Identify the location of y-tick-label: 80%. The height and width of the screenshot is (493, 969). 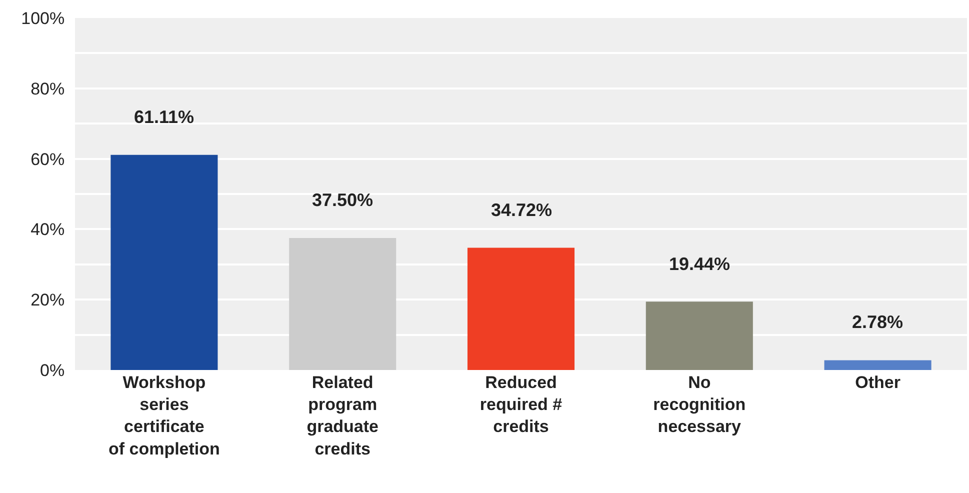
(47, 88).